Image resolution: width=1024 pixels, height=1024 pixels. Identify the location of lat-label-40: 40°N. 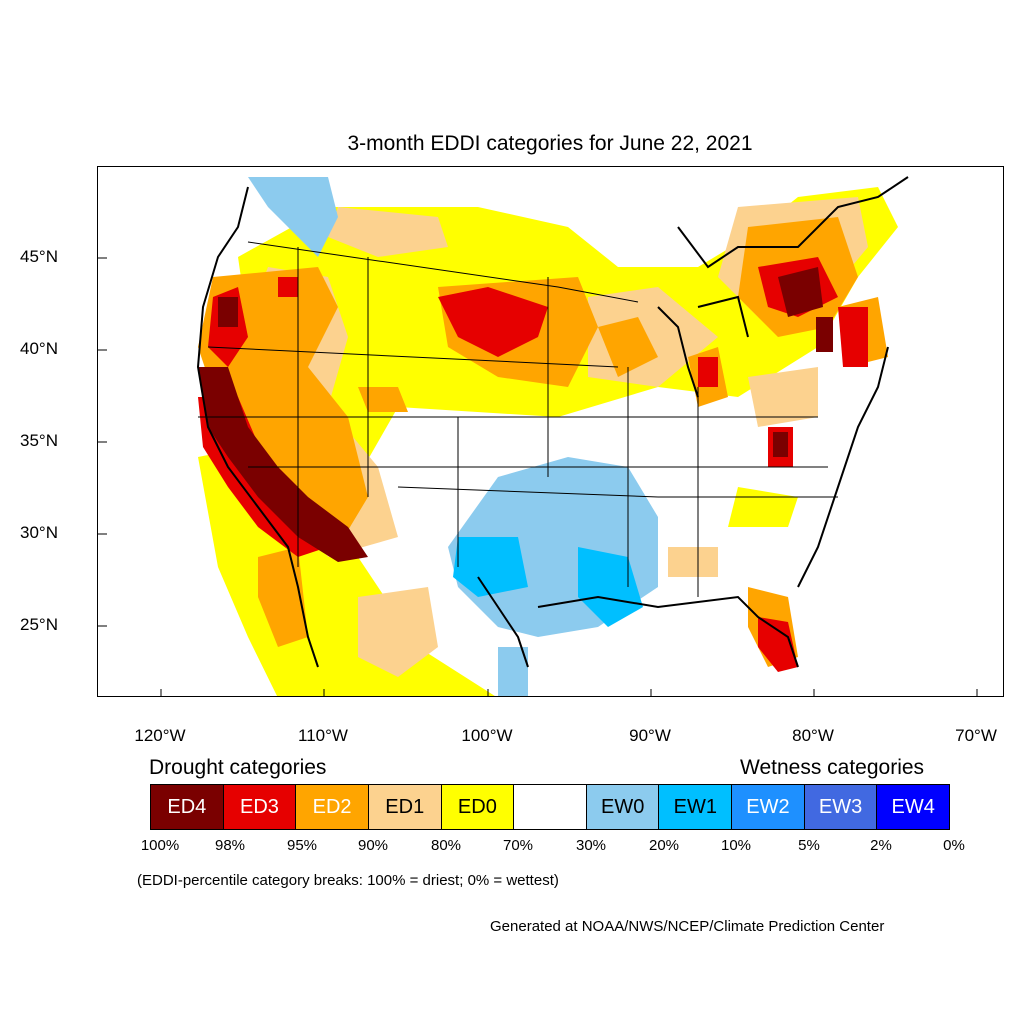
(39, 348).